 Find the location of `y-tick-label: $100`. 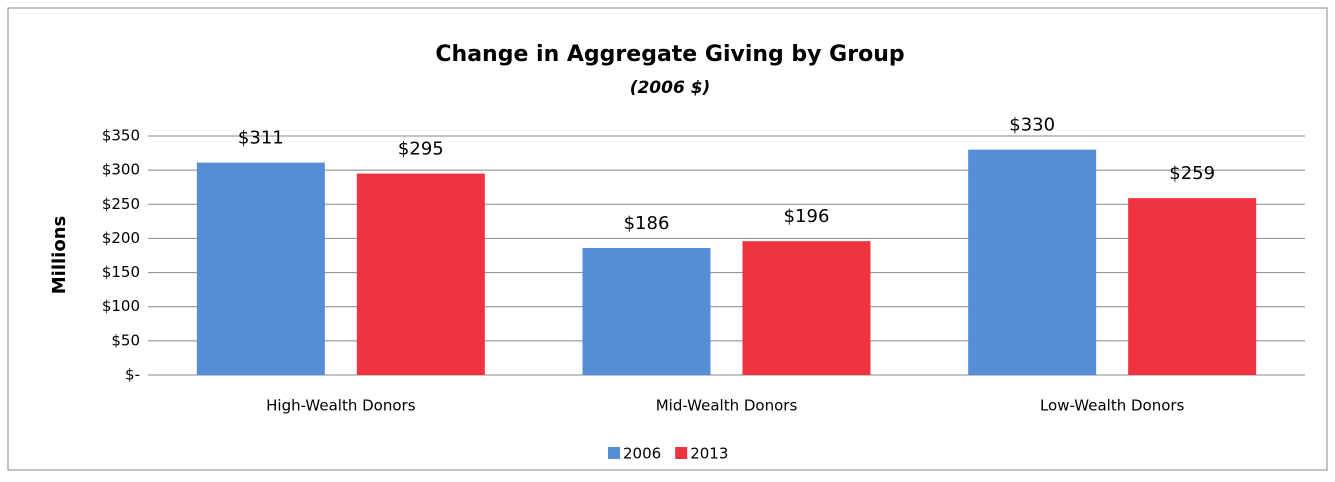

y-tick-label: $100 is located at coordinates (121, 306).